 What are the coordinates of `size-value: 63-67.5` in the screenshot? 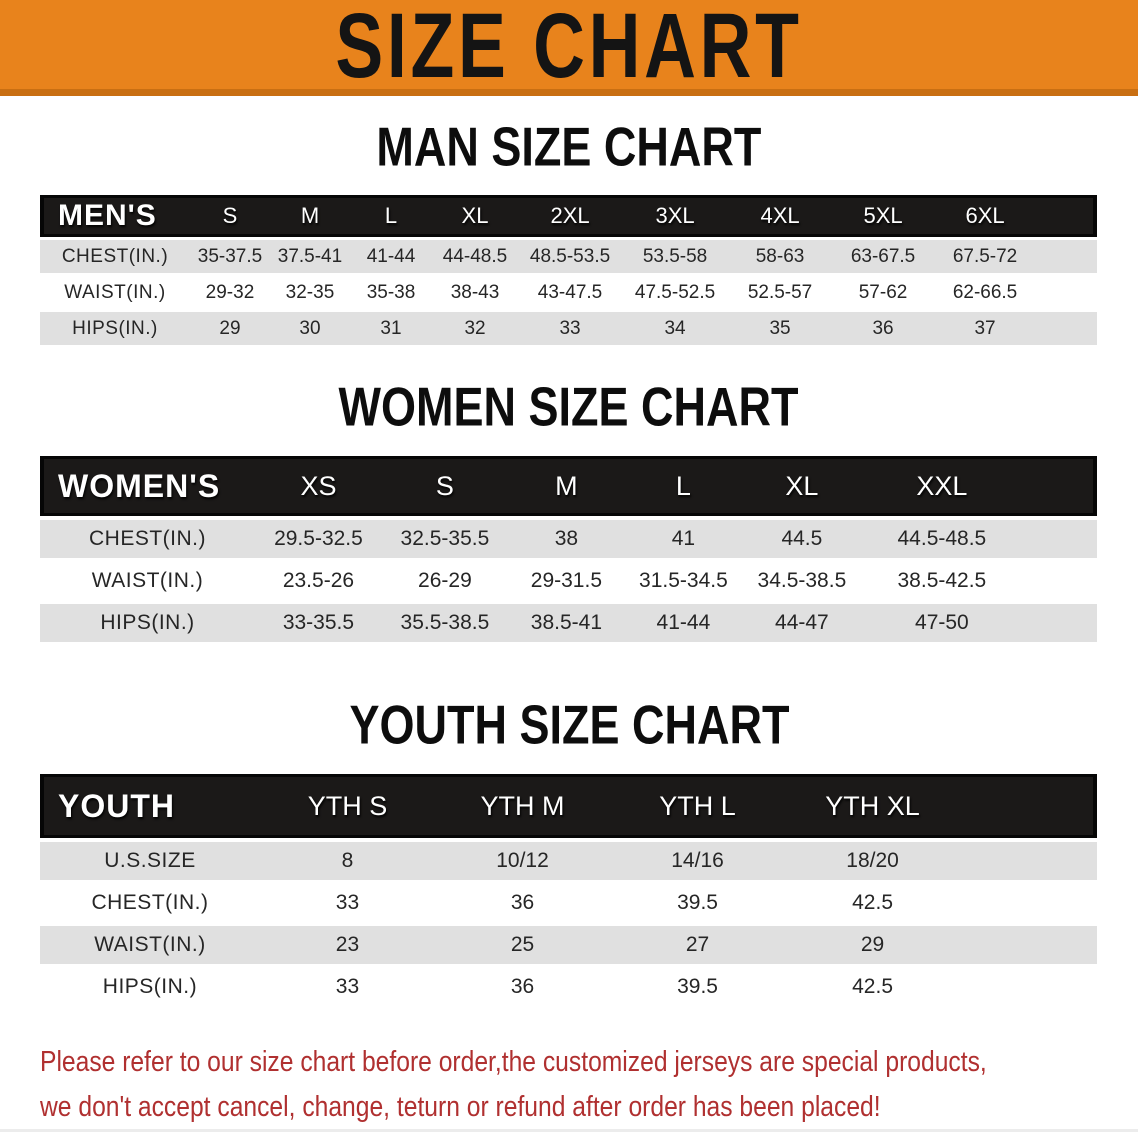 It's located at (883, 256).